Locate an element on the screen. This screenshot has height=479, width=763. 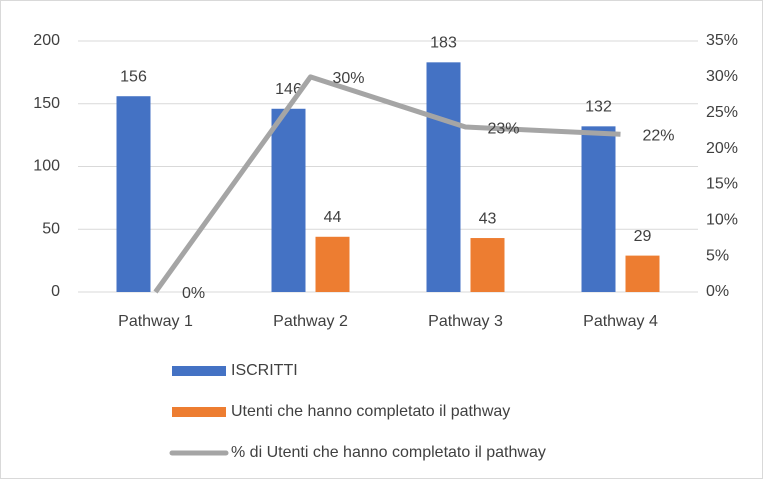
x-tick-label: Pathway 2 is located at coordinates (310, 321).